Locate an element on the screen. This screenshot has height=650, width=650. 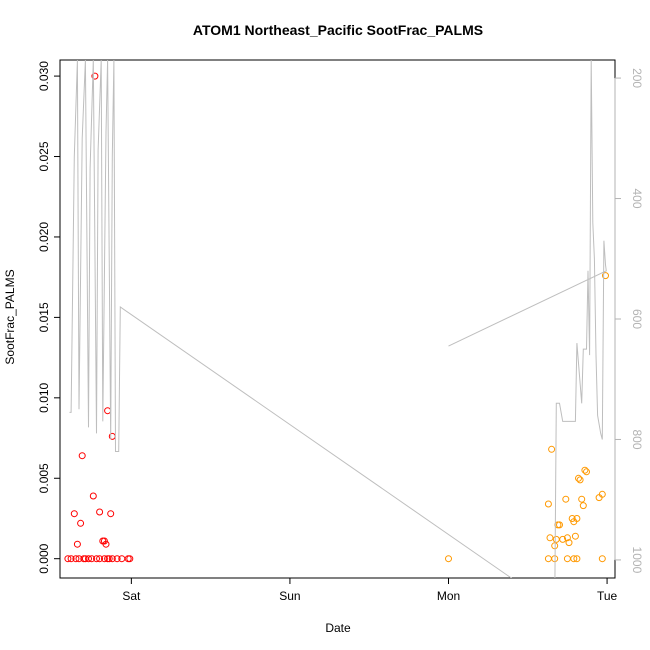
right-tick-label-0: 200 is located at coordinates (637, 78).